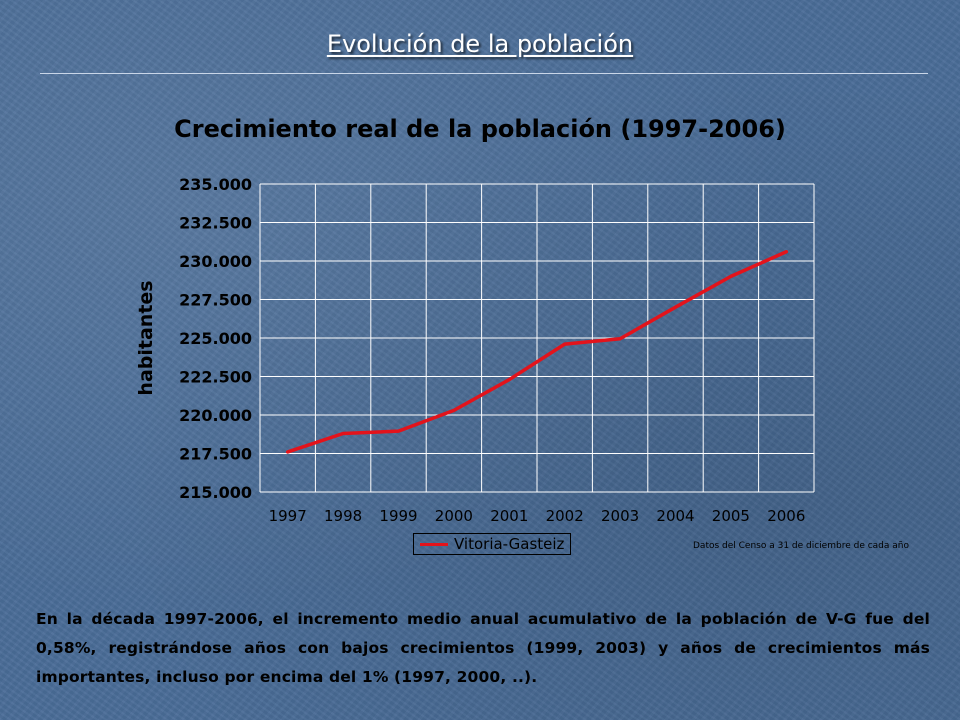  What do you see at coordinates (675, 516) in the screenshot?
I see `x-tick-label: 2004` at bounding box center [675, 516].